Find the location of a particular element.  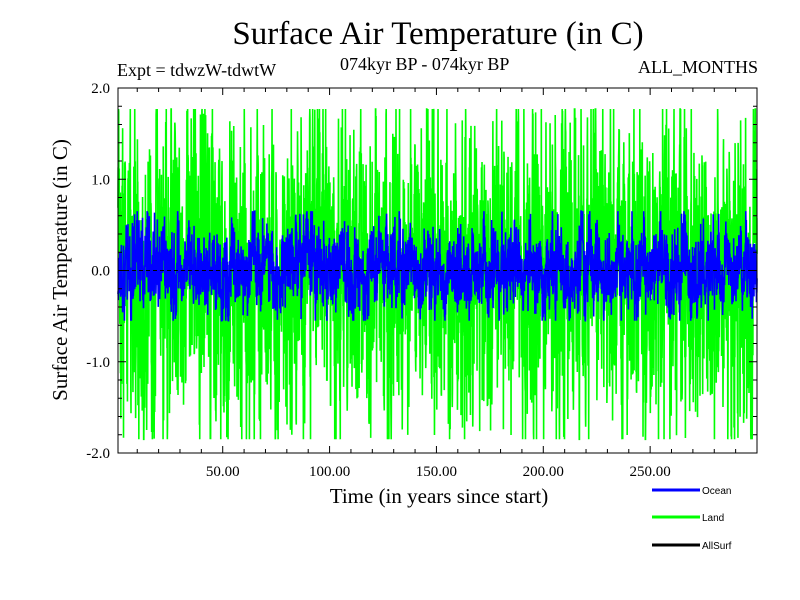

x-tick-label: 250.00 is located at coordinates (650, 472).